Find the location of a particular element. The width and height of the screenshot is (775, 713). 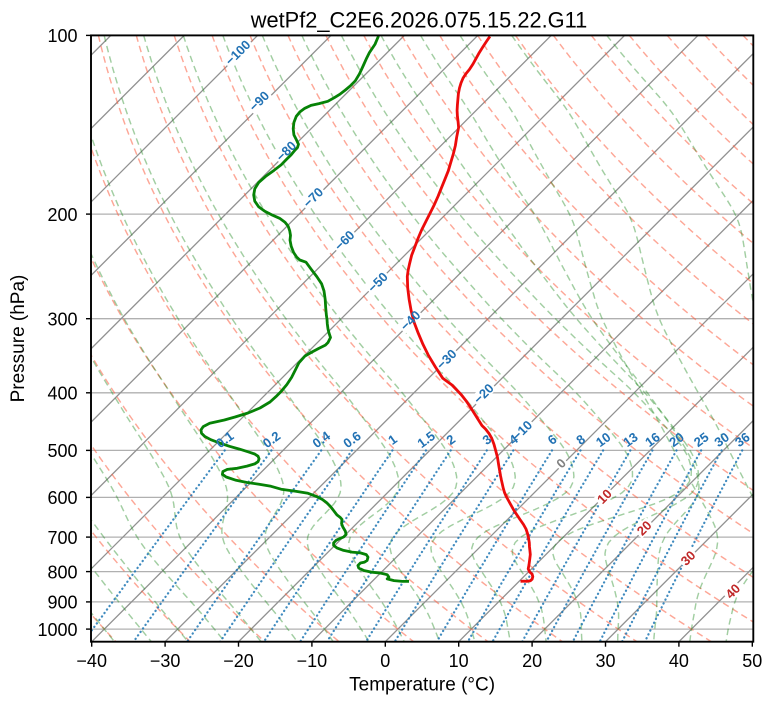

svg-text: 0 is located at coordinates (385, 661).